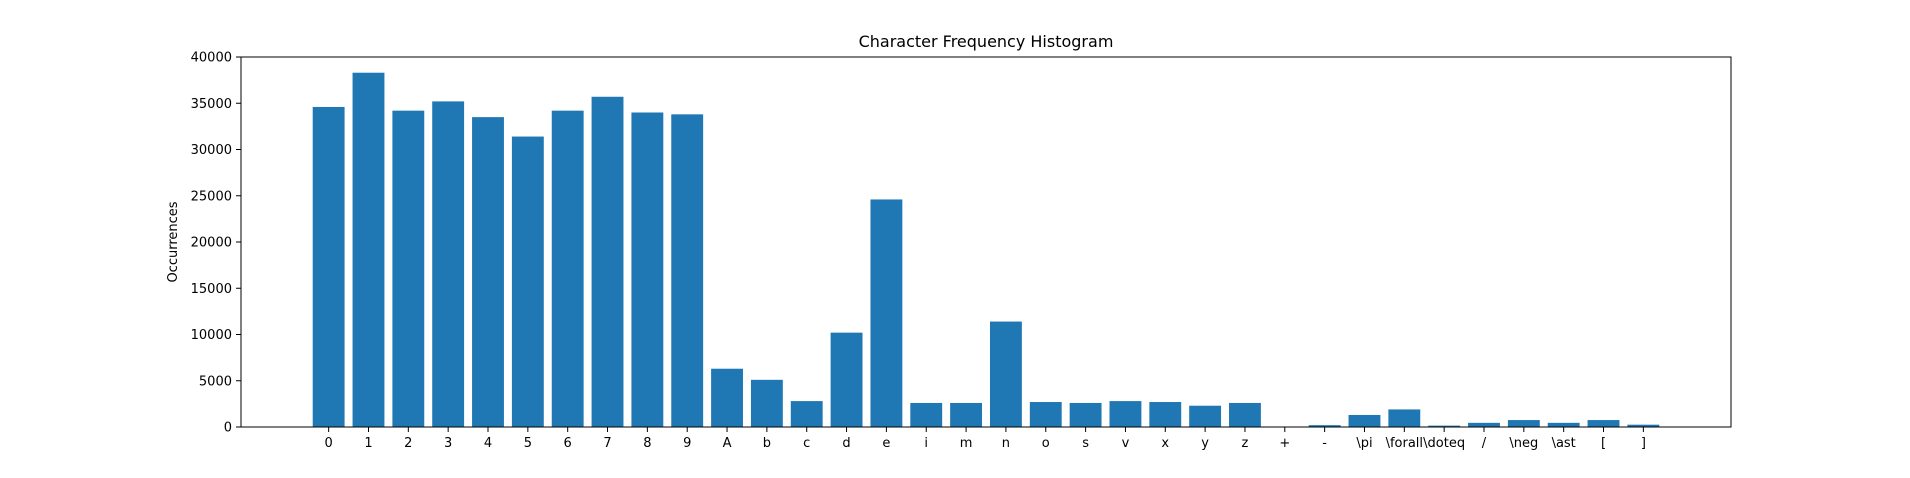  I want to click on x-tick-label: z, so click(1245, 443).